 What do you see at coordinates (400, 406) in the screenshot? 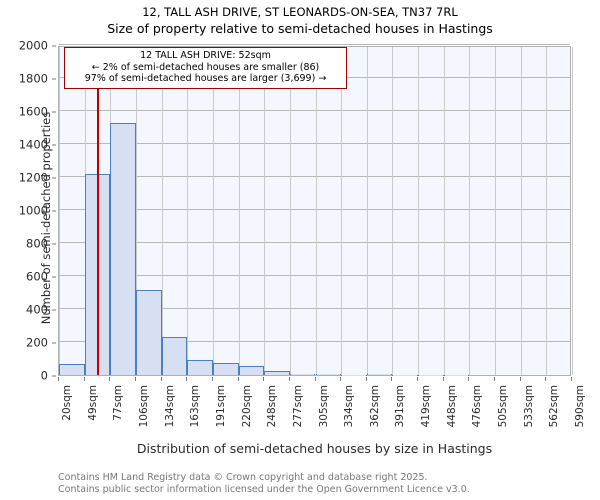
I see `x-axis-tick-label: 391sqm` at bounding box center [400, 406].